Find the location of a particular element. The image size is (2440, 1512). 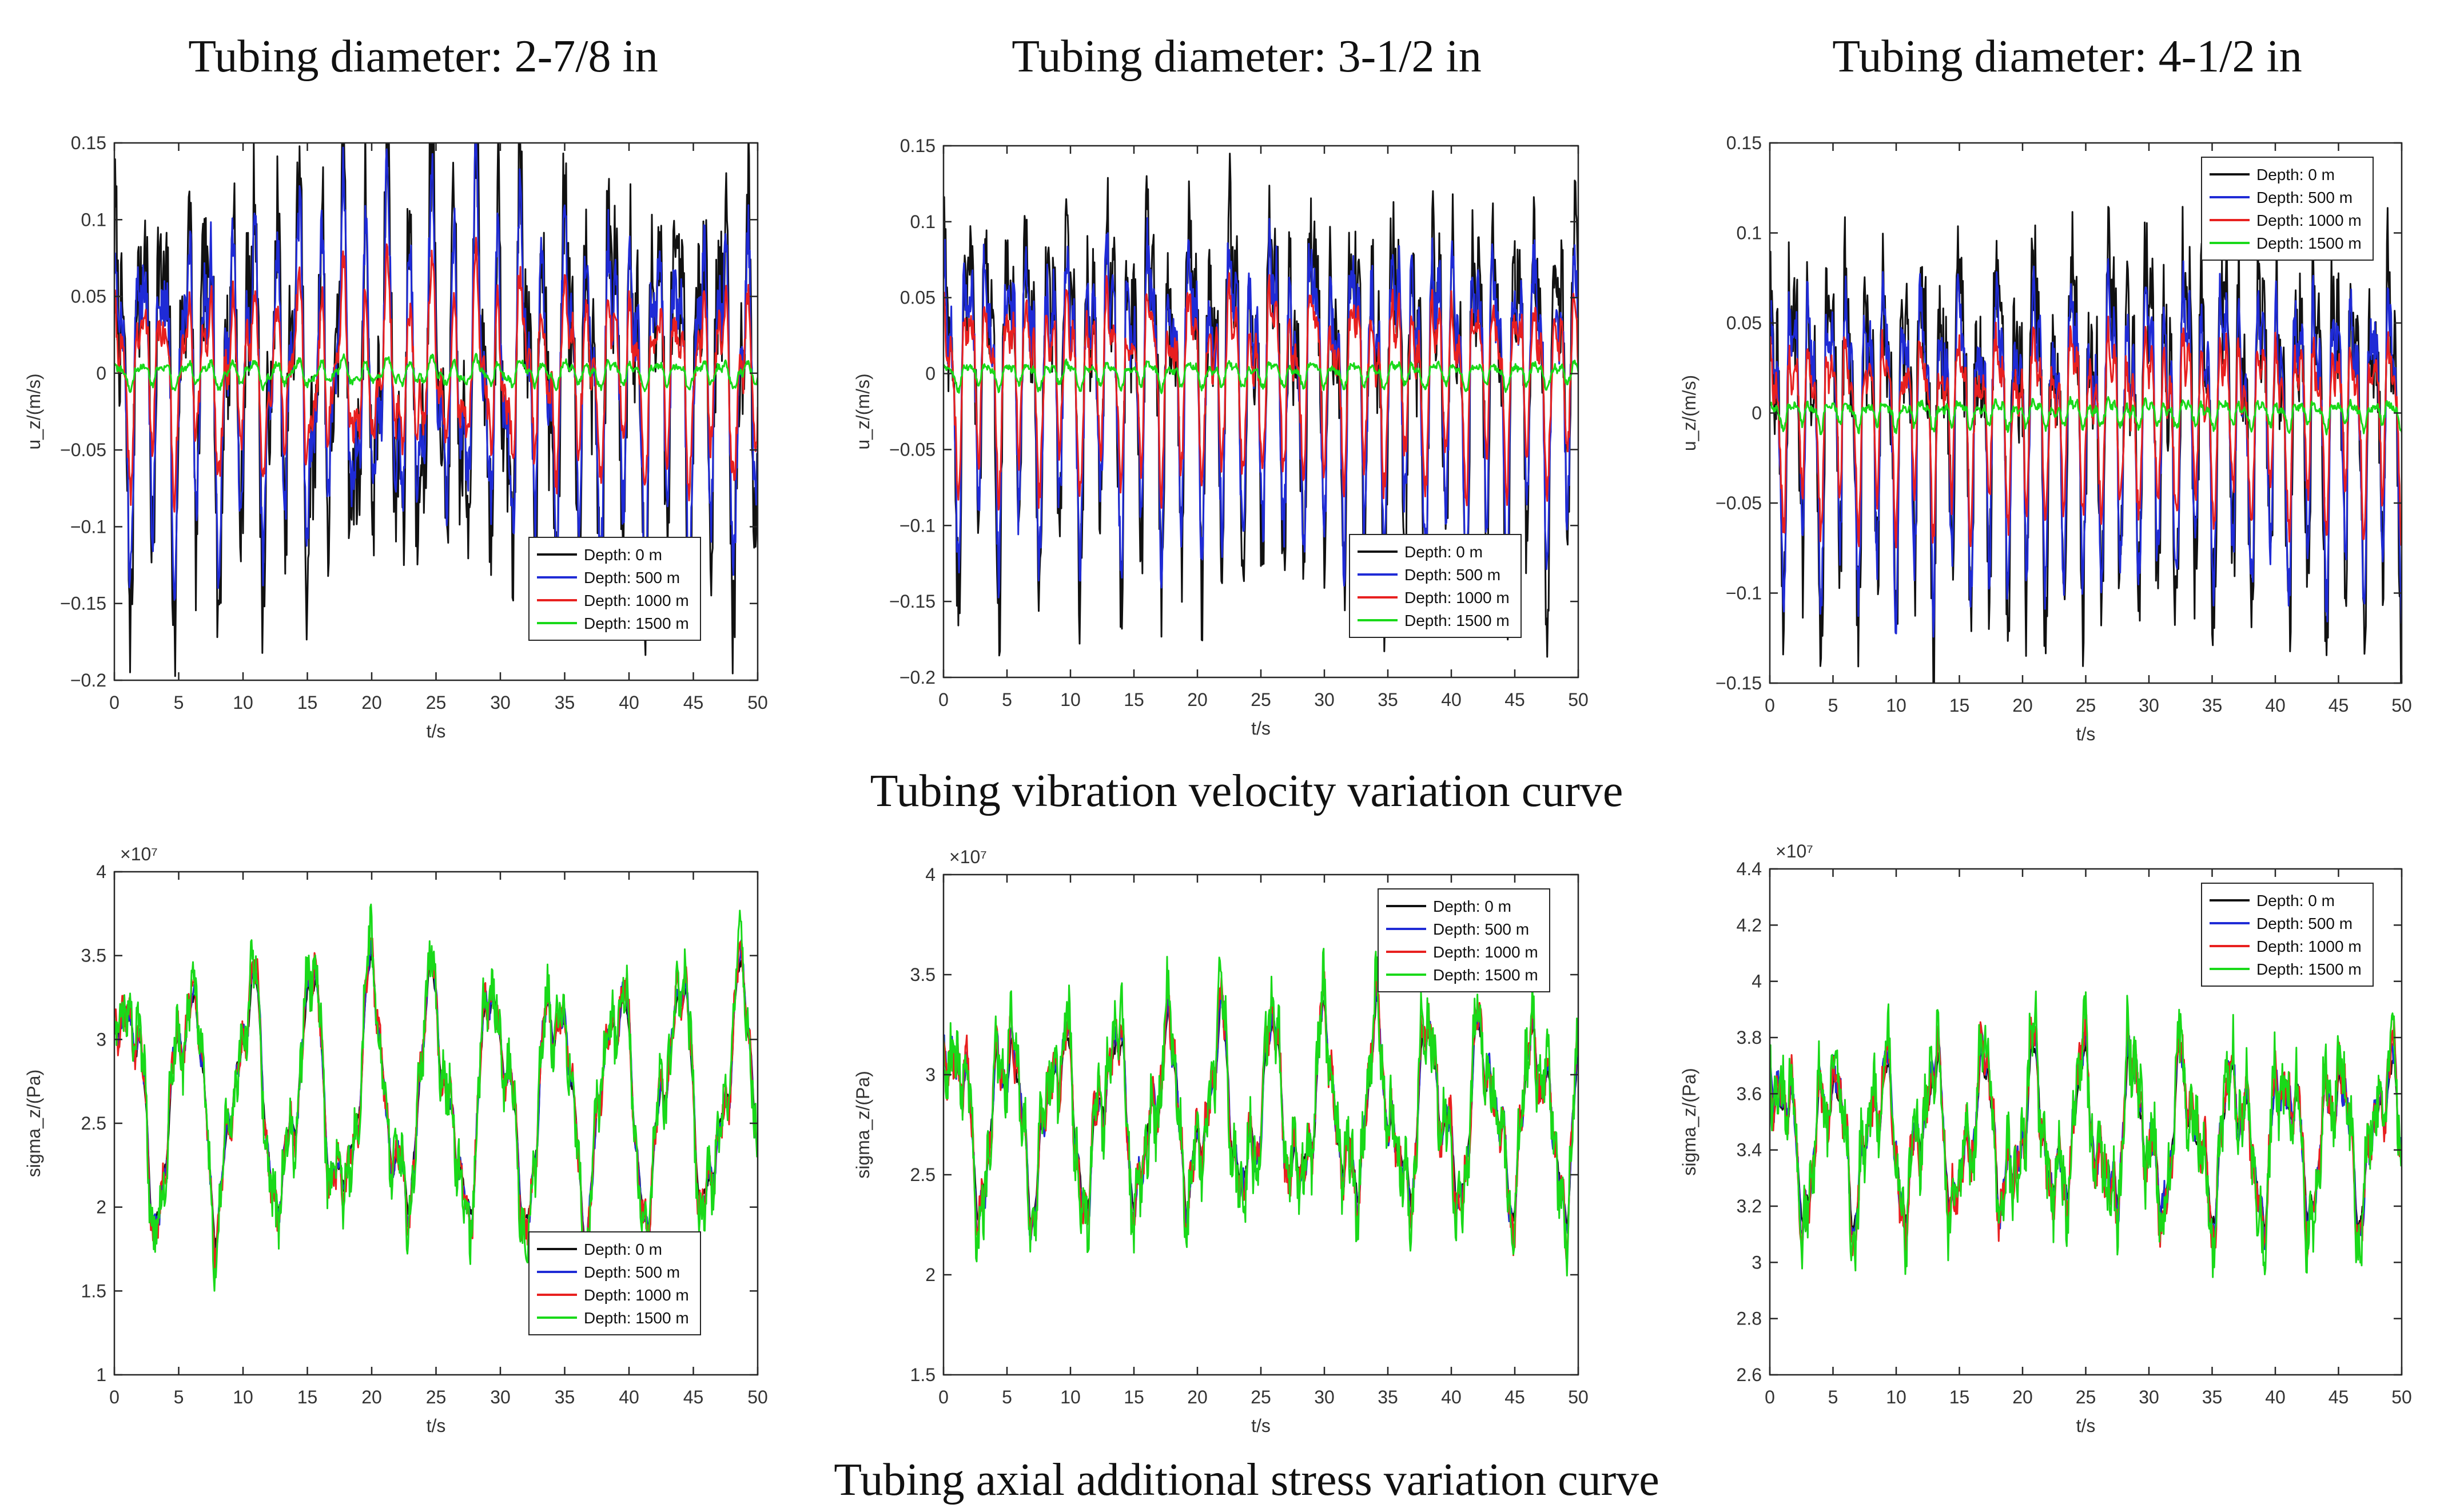

y-tick-label: 4.4 is located at coordinates (1749, 869).